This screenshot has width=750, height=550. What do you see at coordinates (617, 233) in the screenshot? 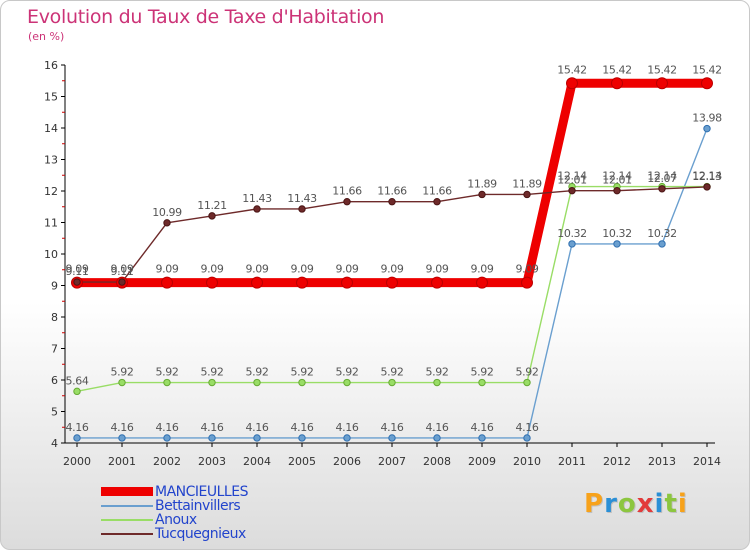
I see `data-label: 10.32` at bounding box center [617, 233].